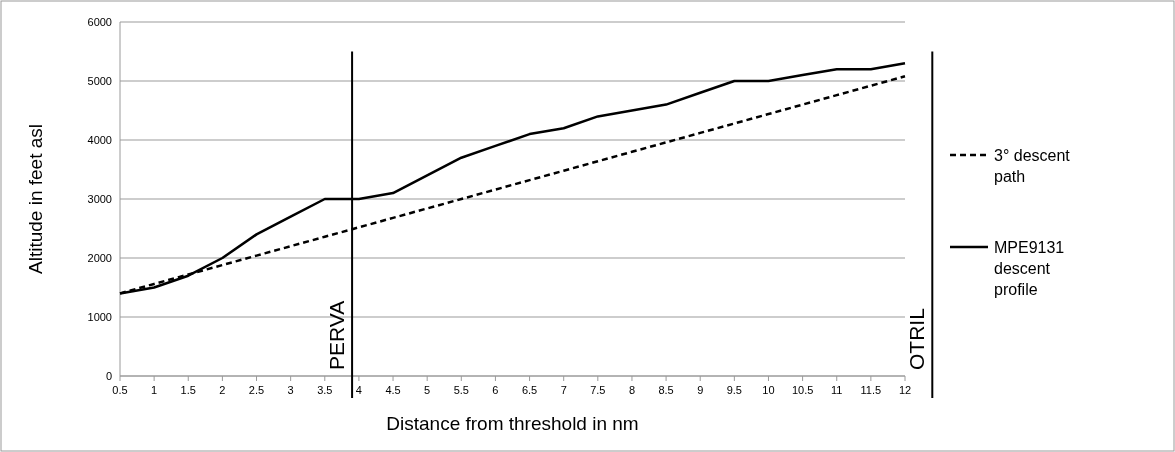  What do you see at coordinates (99, 258) in the screenshot?
I see `y-tick-label: 2000` at bounding box center [99, 258].